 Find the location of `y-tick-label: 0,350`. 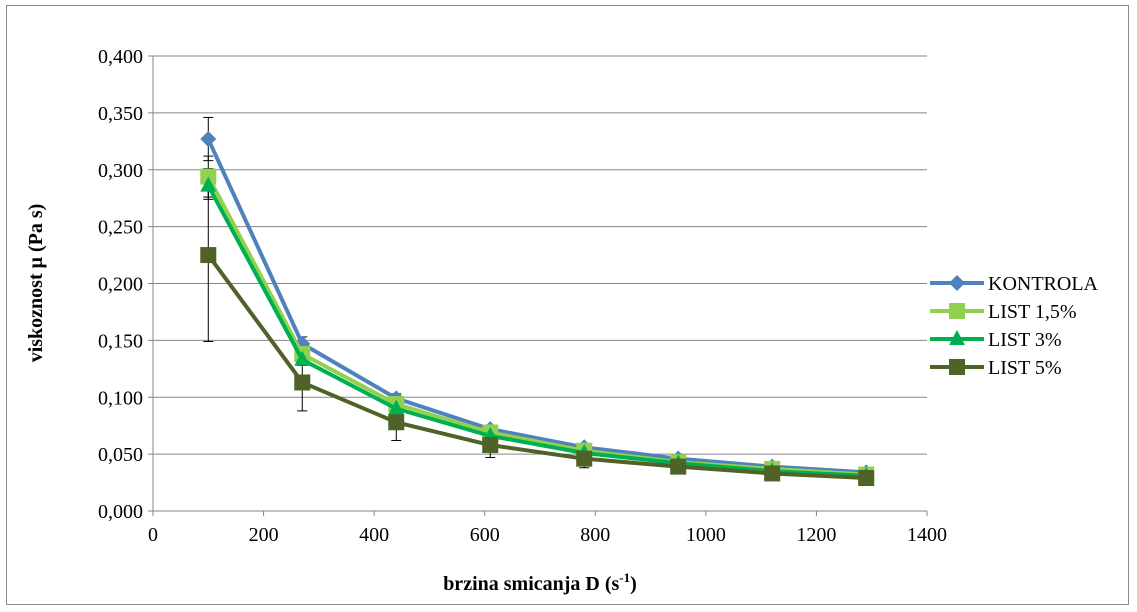

y-tick-label: 0,350 is located at coordinates (120, 114).